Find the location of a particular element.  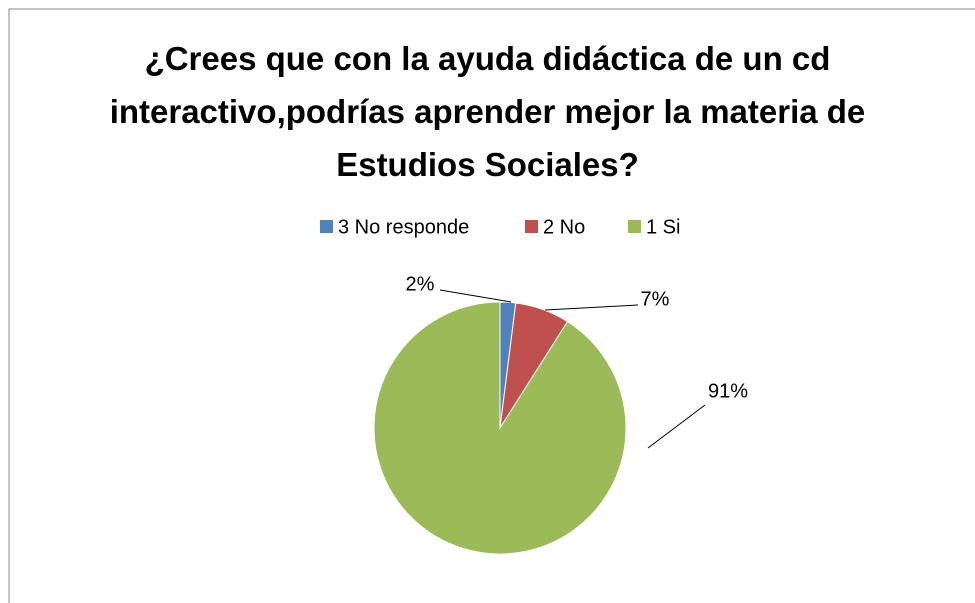

legend-label: 1 Si is located at coordinates (663, 227).